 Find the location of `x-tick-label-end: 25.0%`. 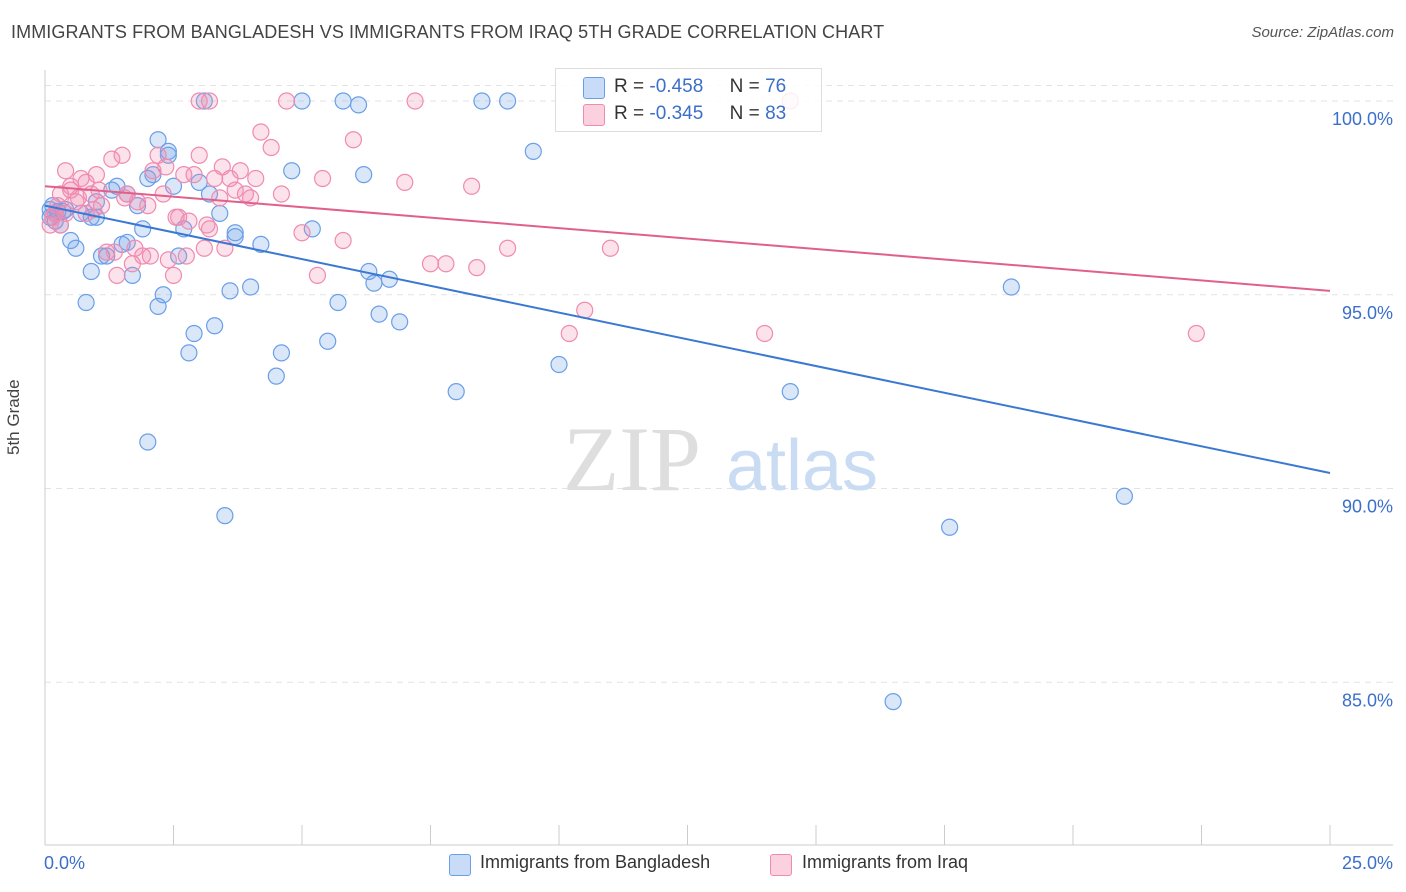

x-tick-label-end: 25.0% is located at coordinates (1367, 863).